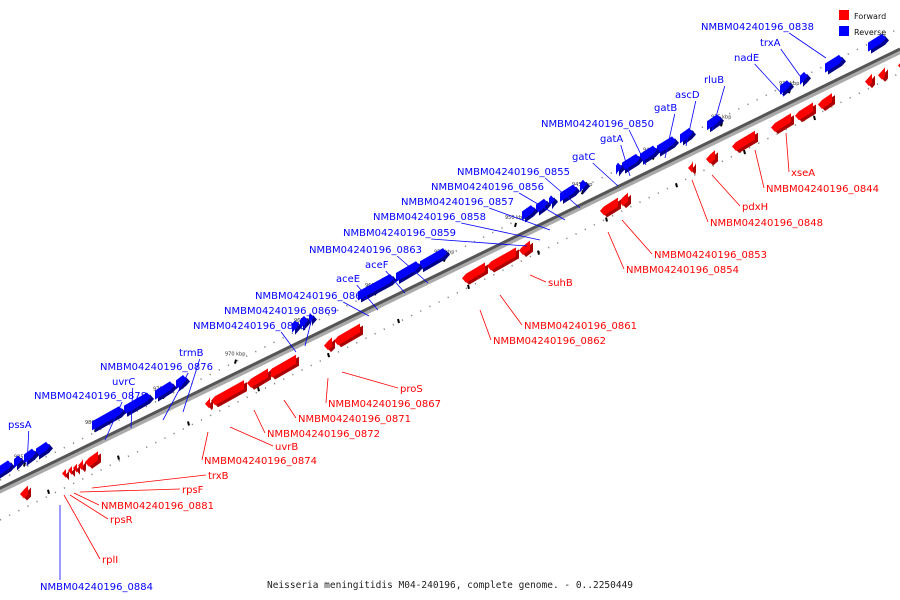  I want to click on gene-label-rlub: rluB, so click(714, 80).